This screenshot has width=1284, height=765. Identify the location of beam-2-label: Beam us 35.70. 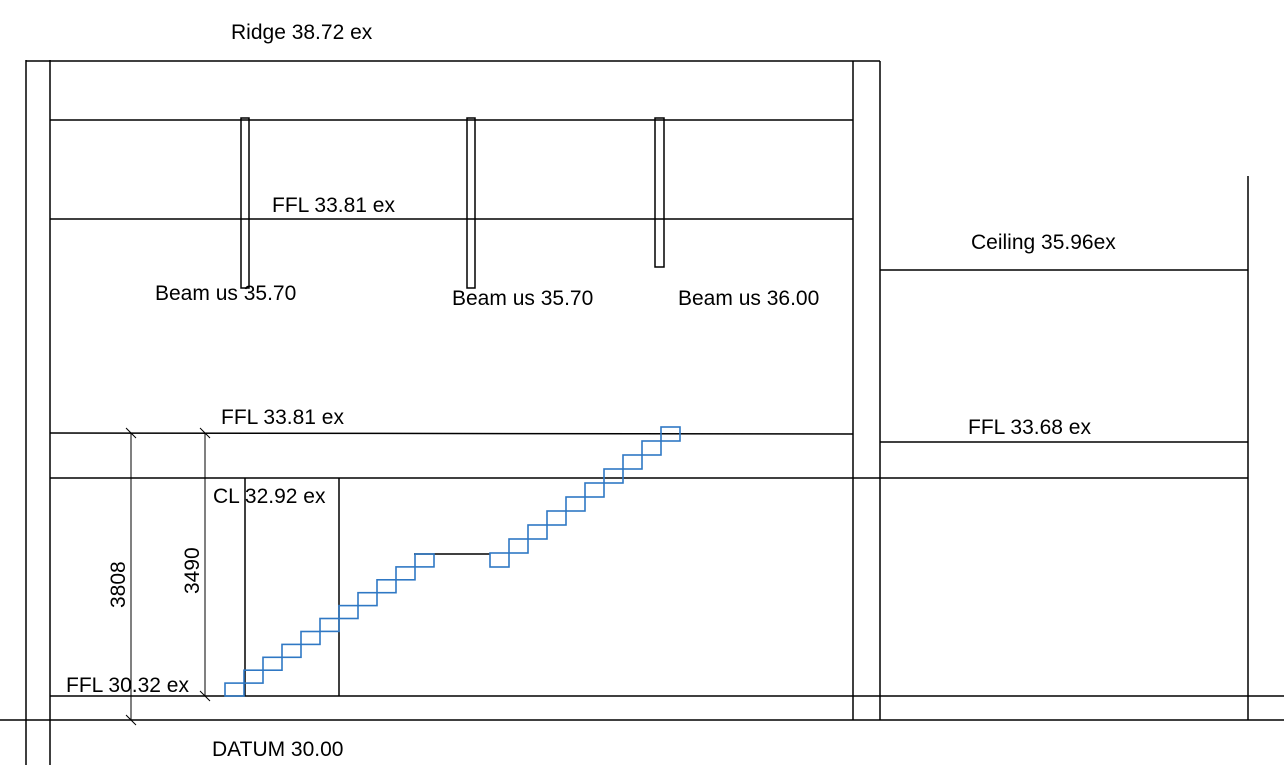
(522, 298).